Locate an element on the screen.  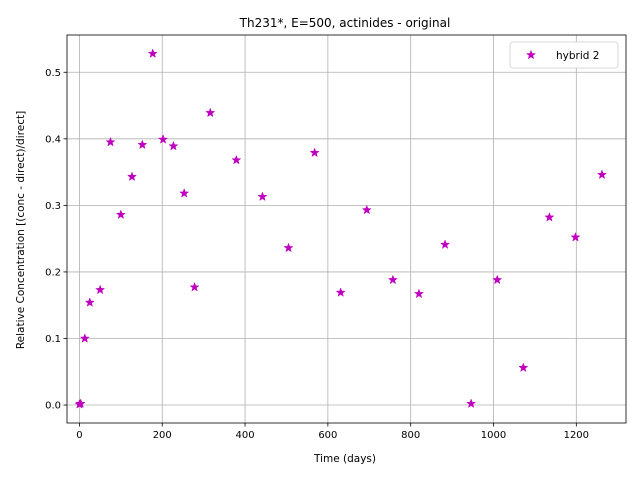
legend-label: hybrid 2 is located at coordinates (577, 56).